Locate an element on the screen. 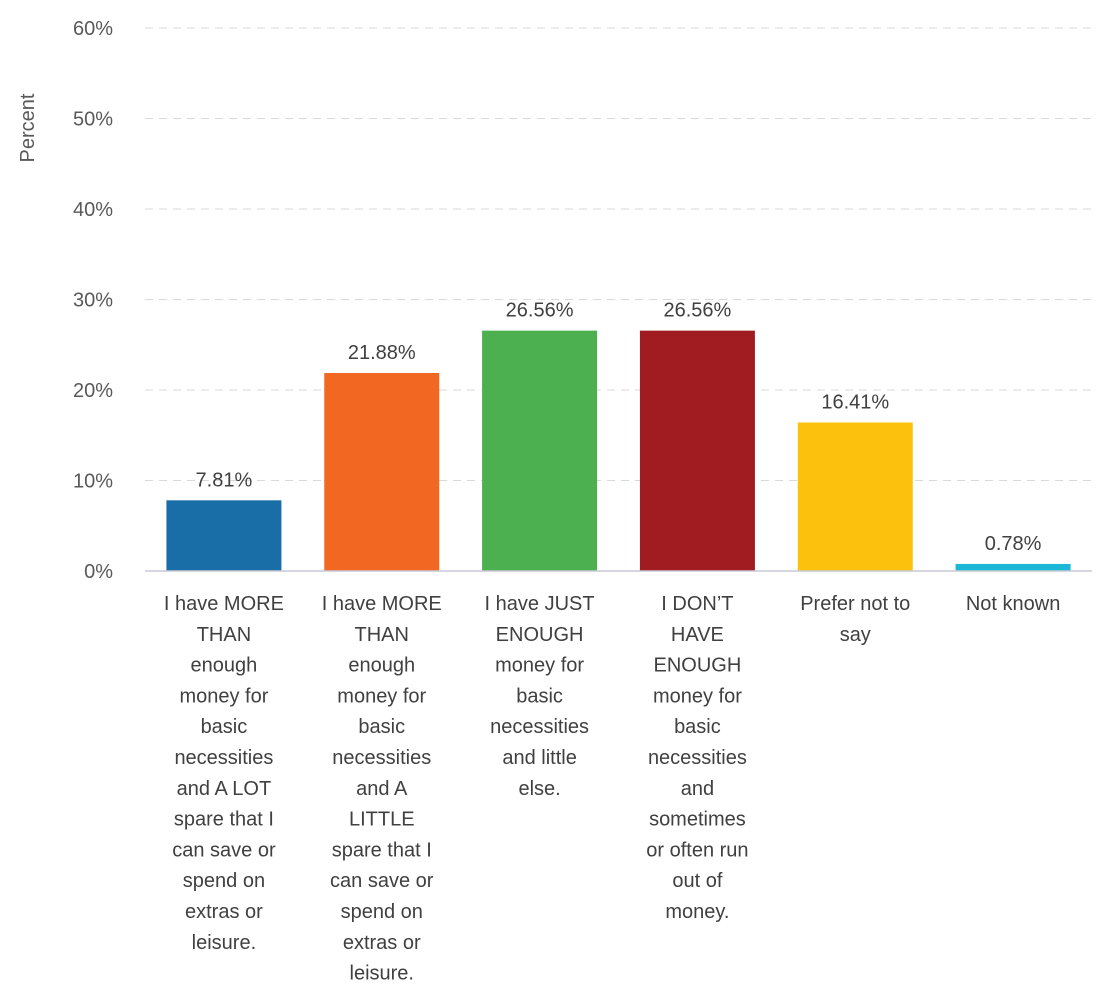 Image resolution: width=1096 pixels, height=985 pixels. y-tick-label: 60% is located at coordinates (93, 29).